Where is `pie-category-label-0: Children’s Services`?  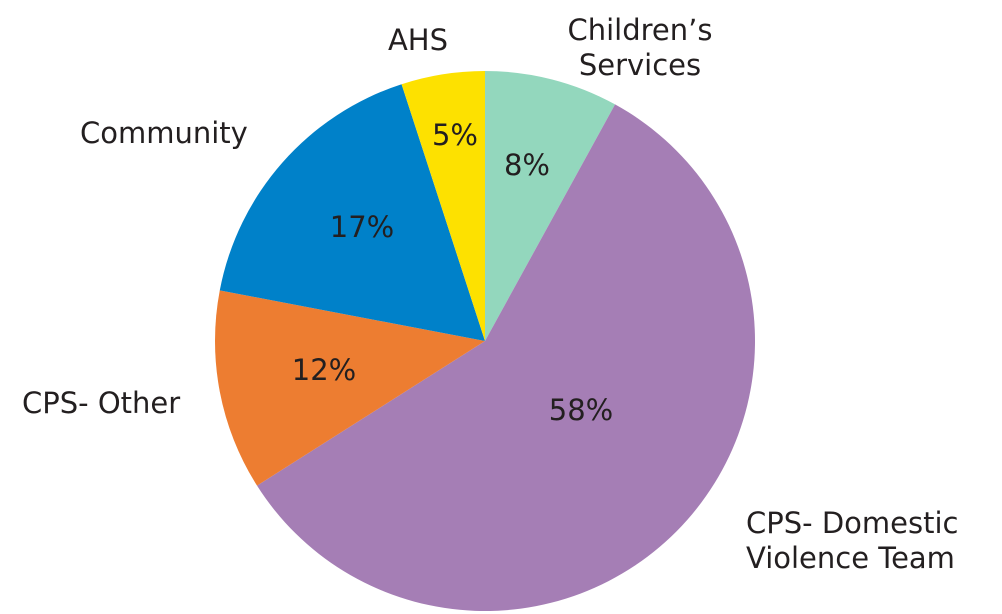 pie-category-label-0: Children’s Services is located at coordinates (640, 47).